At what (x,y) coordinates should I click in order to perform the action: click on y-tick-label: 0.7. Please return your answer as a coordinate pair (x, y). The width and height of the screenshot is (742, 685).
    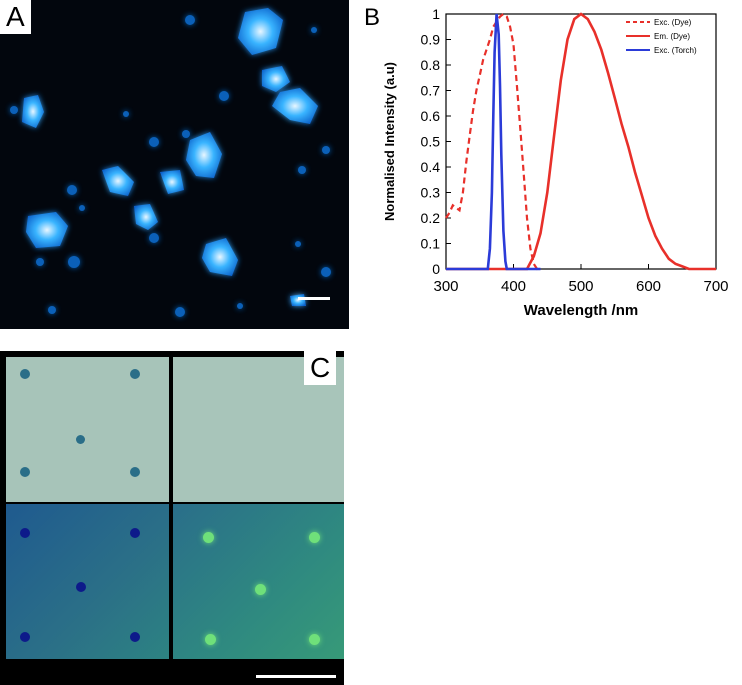
    Looking at the image, I should click on (431, 91).